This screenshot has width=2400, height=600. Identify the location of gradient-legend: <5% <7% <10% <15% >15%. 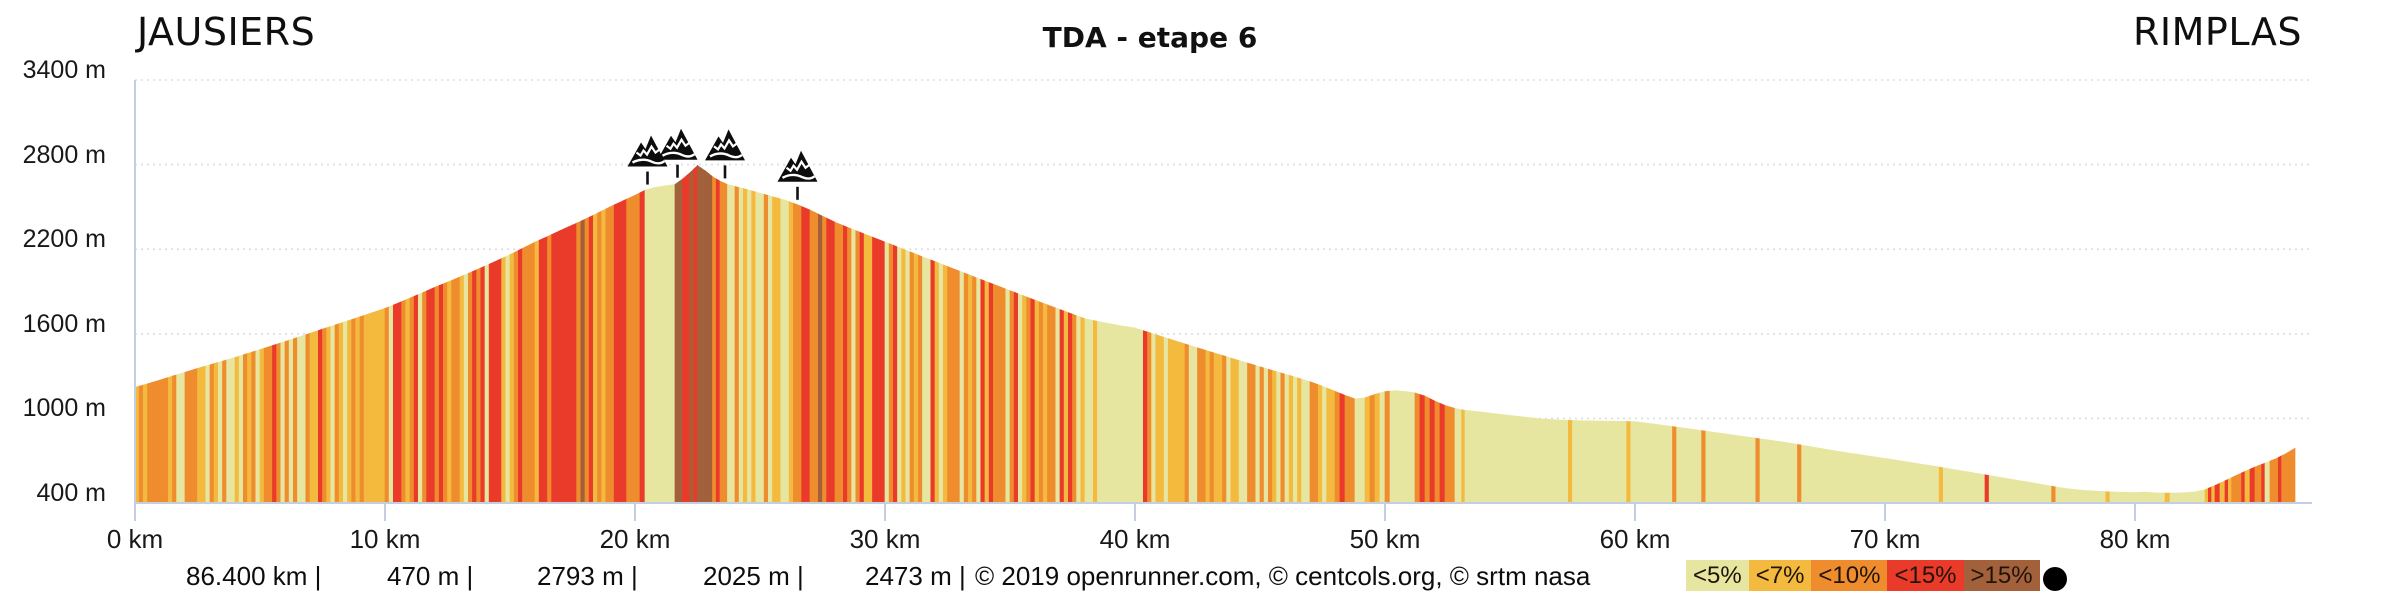
(1863, 575).